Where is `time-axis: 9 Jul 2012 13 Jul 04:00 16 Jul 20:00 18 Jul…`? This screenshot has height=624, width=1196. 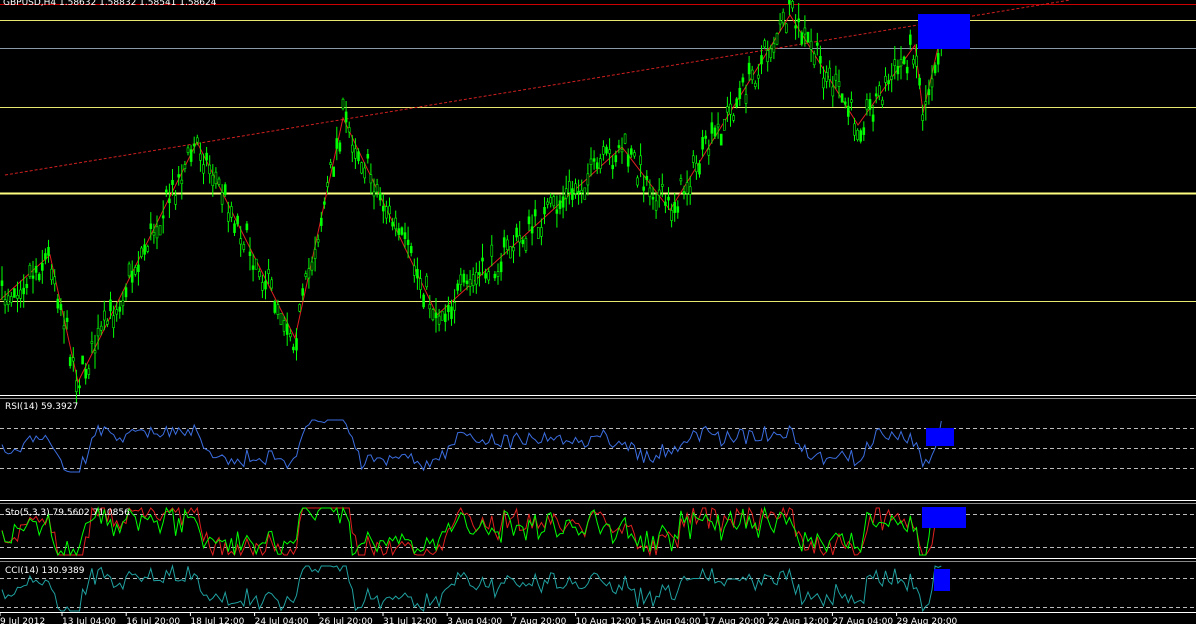 time-axis: 9 Jul 2012 13 Jul 04:00 16 Jul 20:00 18 Jul… is located at coordinates (479, 618).